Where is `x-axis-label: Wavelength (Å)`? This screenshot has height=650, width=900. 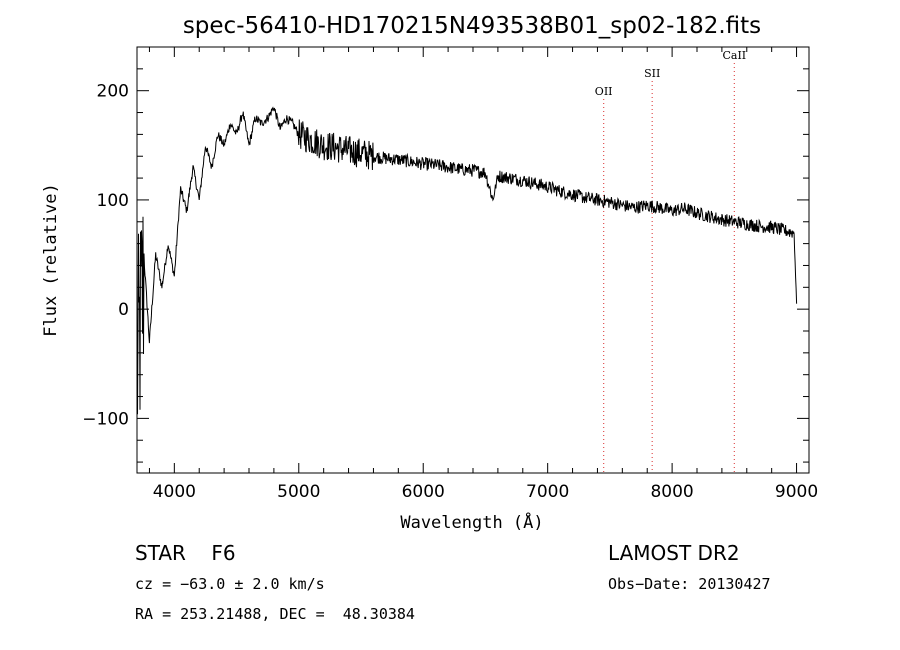 x-axis-label: Wavelength (Å) is located at coordinates (471, 522).